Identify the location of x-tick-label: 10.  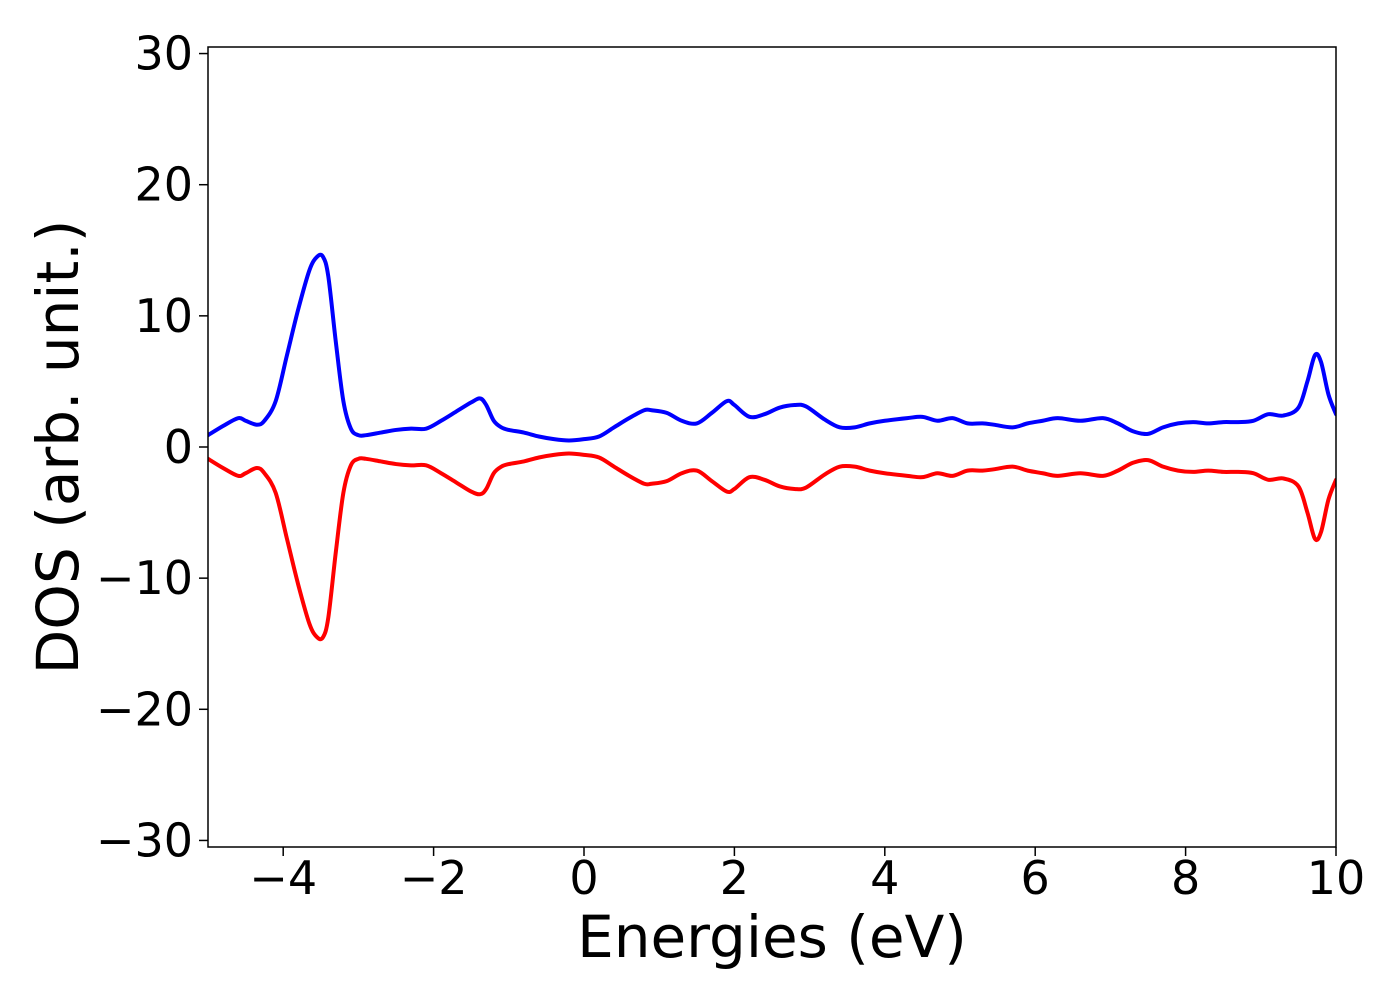
(1336, 878).